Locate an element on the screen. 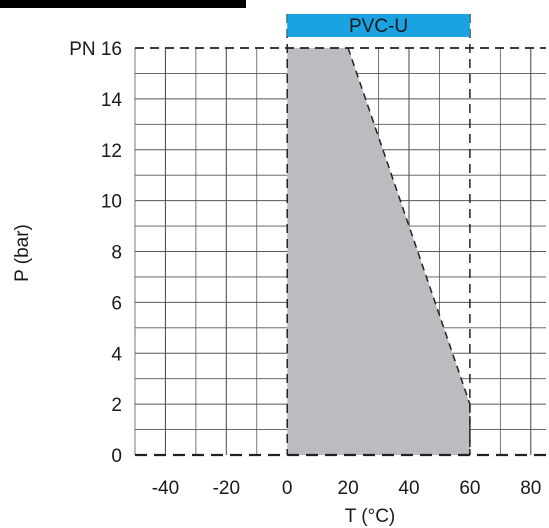 This screenshot has width=549, height=528. y-tick-label: 10 is located at coordinates (111, 202).